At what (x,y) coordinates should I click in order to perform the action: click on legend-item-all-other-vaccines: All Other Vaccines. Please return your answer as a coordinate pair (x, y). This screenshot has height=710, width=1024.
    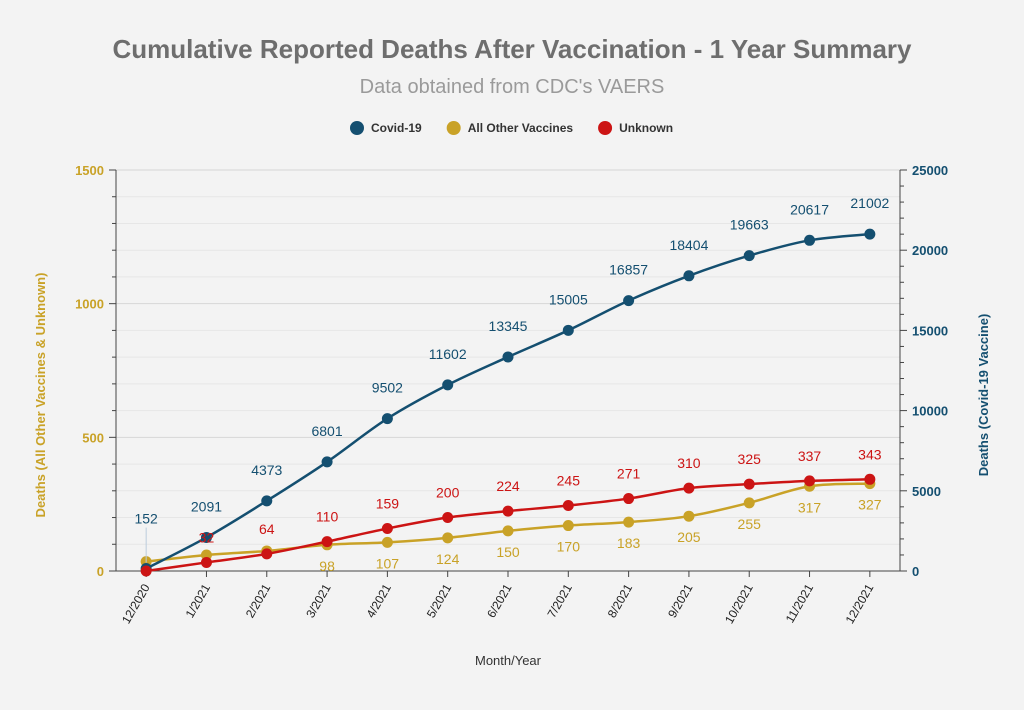
    Looking at the image, I should click on (510, 128).